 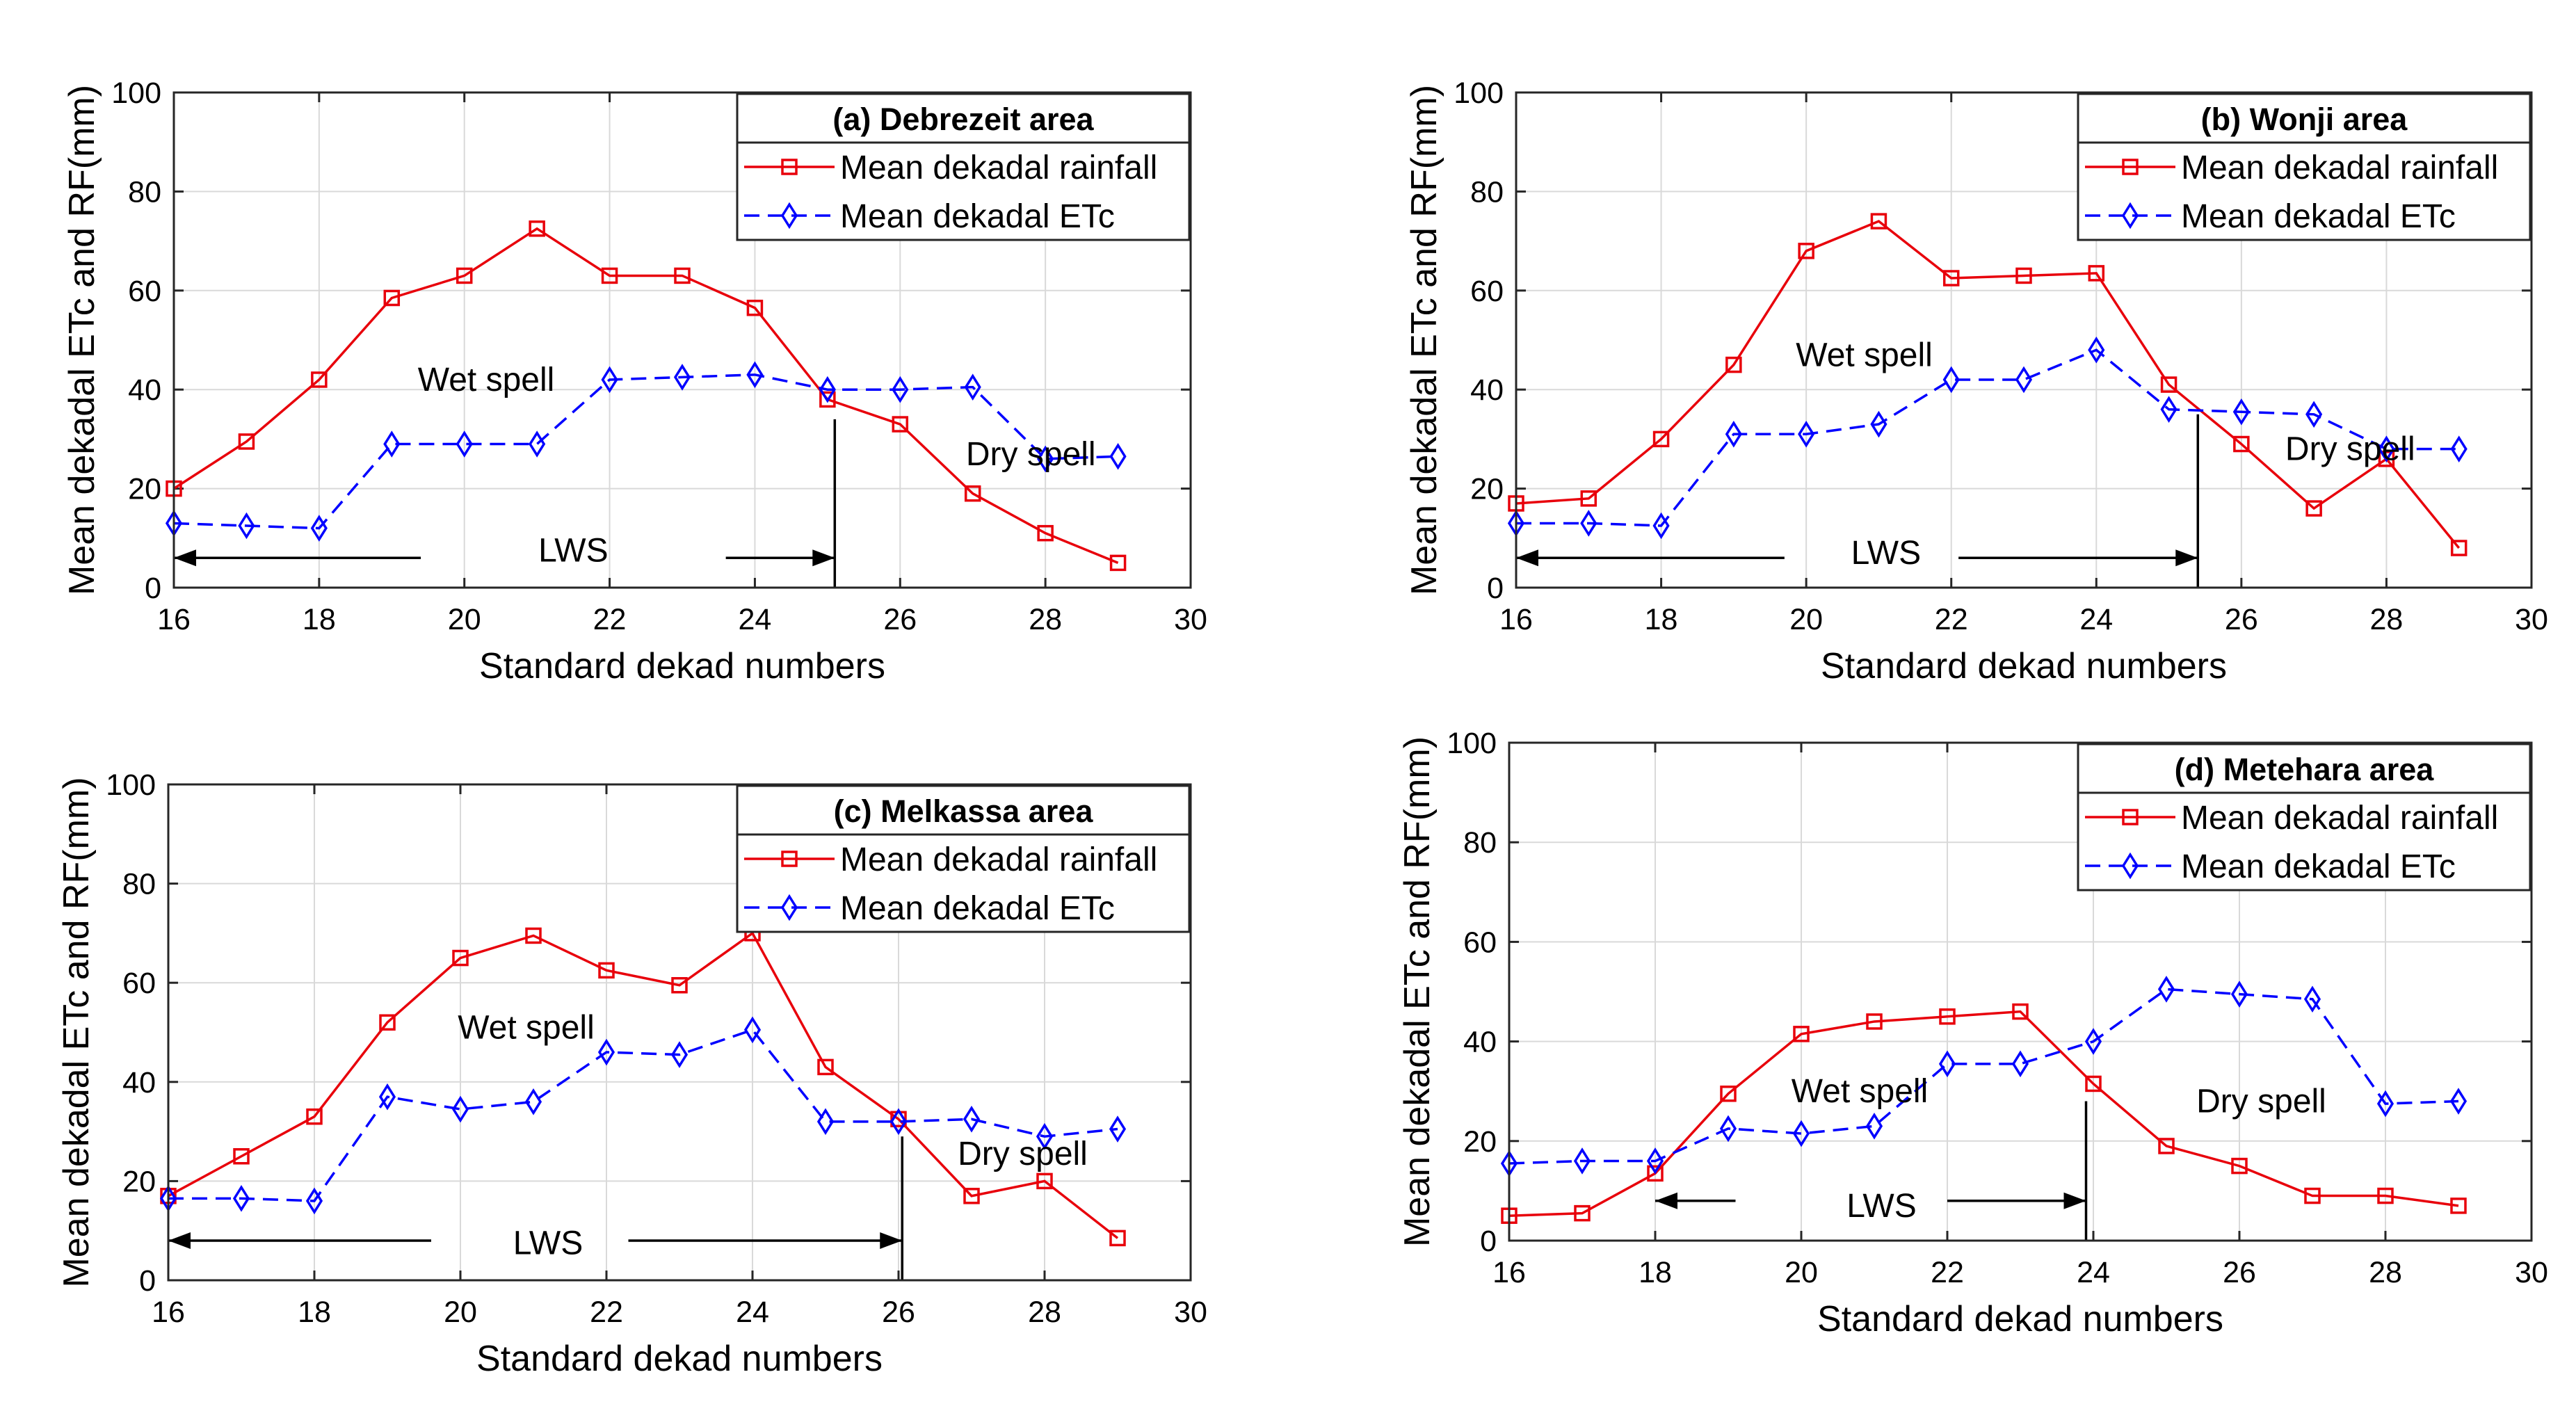 What do you see at coordinates (144, 390) in the screenshot?
I see `y-tick-label: 40` at bounding box center [144, 390].